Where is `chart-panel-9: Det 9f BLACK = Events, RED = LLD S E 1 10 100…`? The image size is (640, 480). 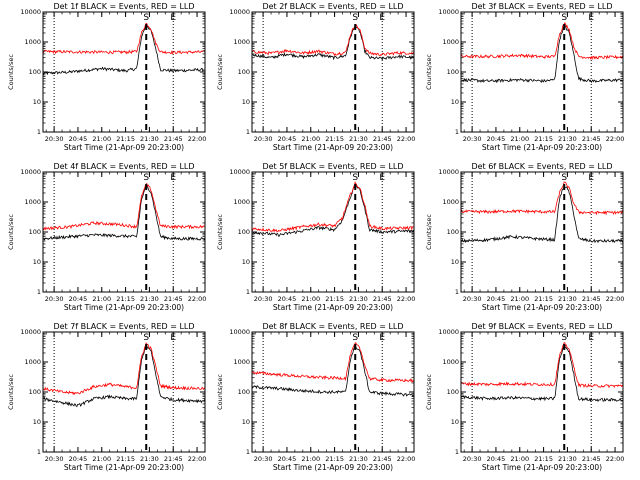
chart-panel-9: Det 9f BLACK = Events, RED = LLD S E 1 10 100… is located at coordinates (524, 397).